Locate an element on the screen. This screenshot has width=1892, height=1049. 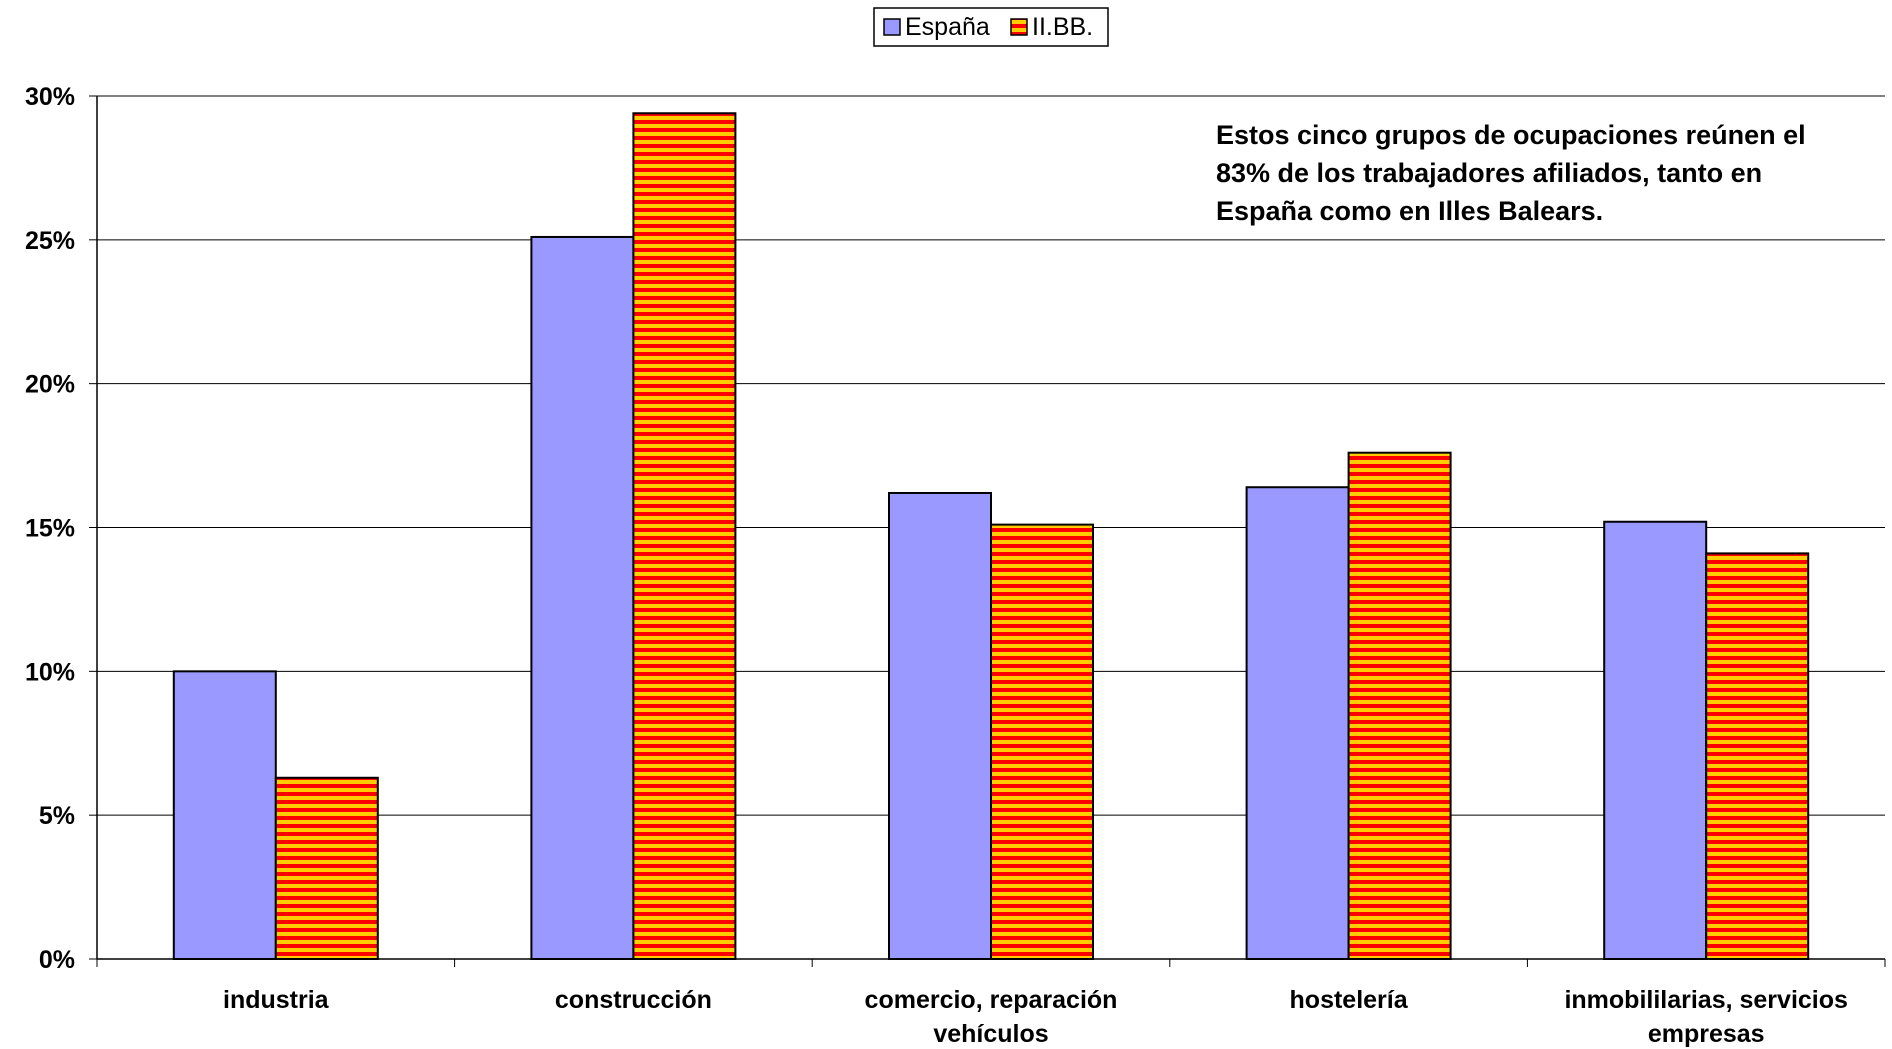
legend-box is located at coordinates (991, 27).